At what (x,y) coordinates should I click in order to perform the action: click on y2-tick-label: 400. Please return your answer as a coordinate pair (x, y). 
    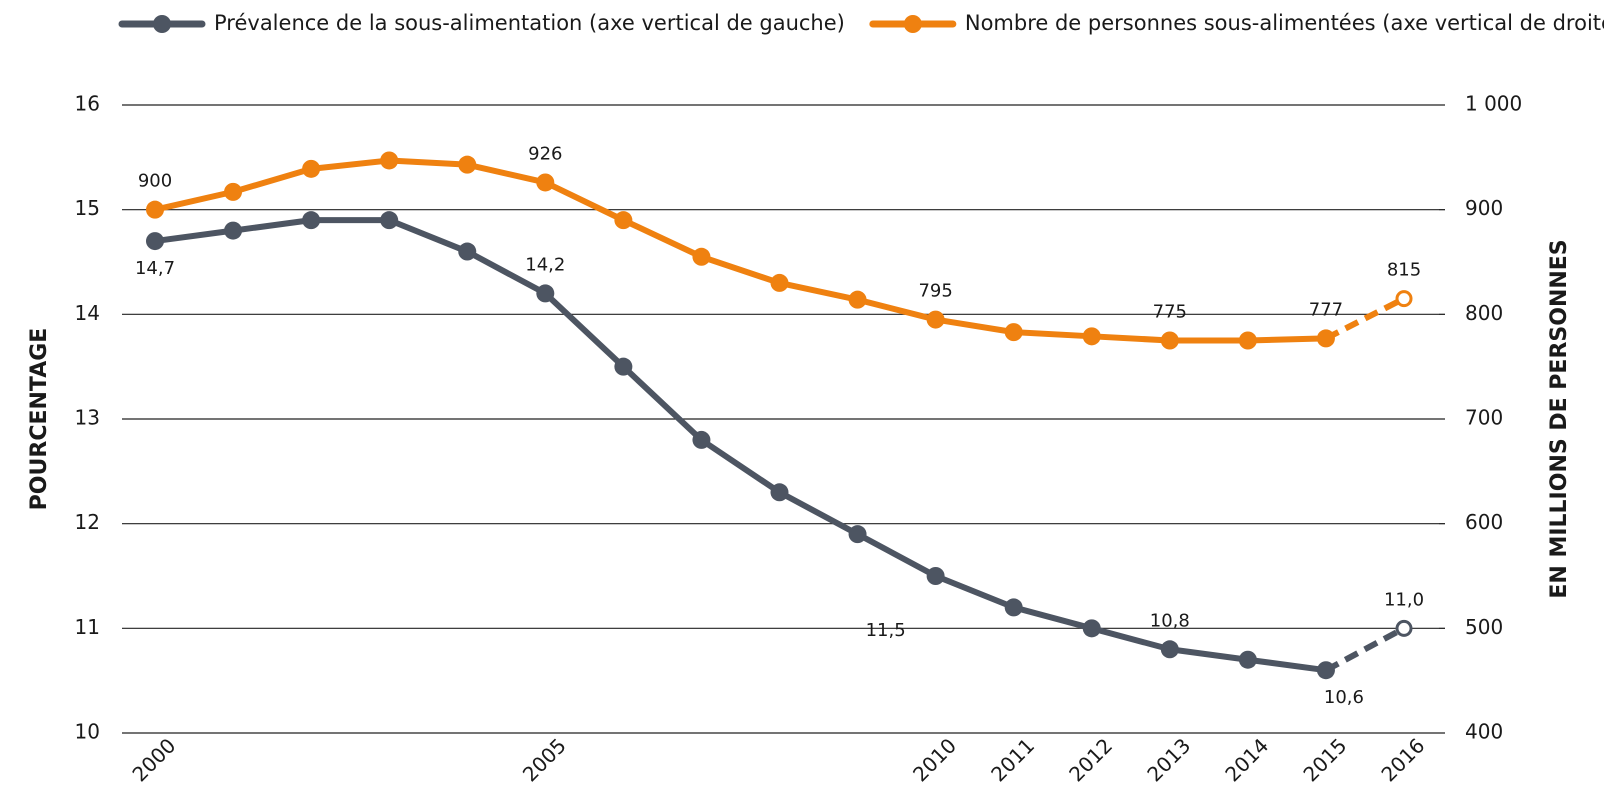
    Looking at the image, I should click on (1484, 732).